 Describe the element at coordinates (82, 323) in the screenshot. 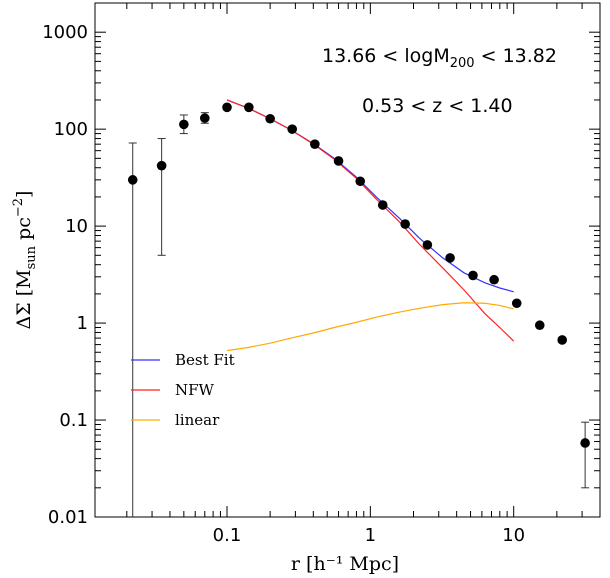

I see `y-tick-label: 1` at that location.